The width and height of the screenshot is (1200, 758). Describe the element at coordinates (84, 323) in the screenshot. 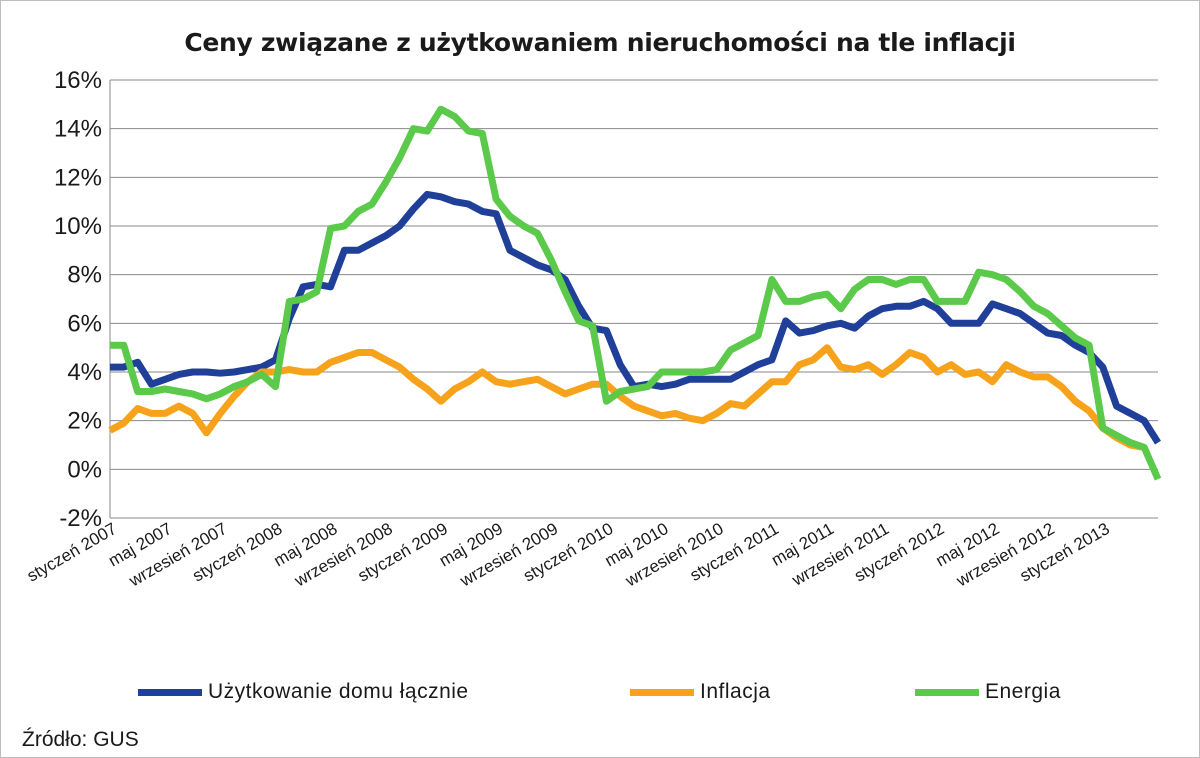

I see `y-tick-label: 6%` at that location.